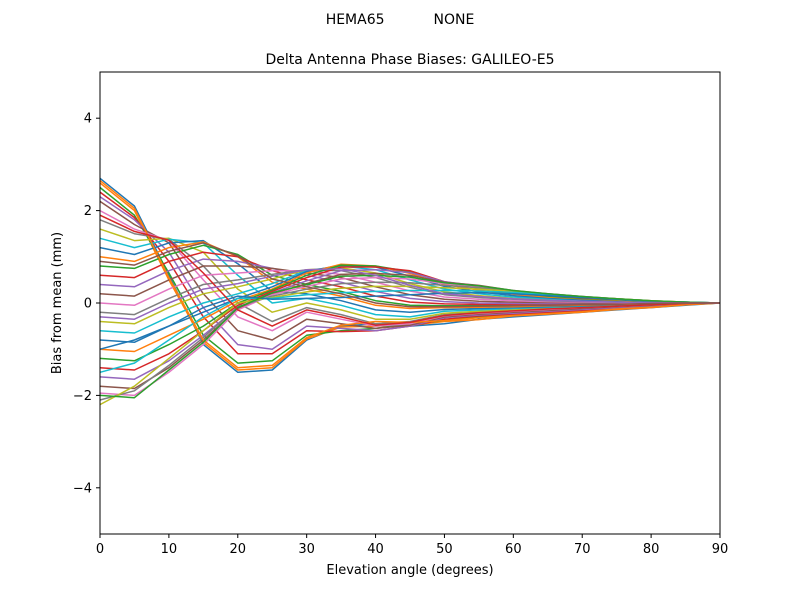 The image size is (800, 600). What do you see at coordinates (651, 549) in the screenshot?
I see `x-tick-label: 80` at bounding box center [651, 549].